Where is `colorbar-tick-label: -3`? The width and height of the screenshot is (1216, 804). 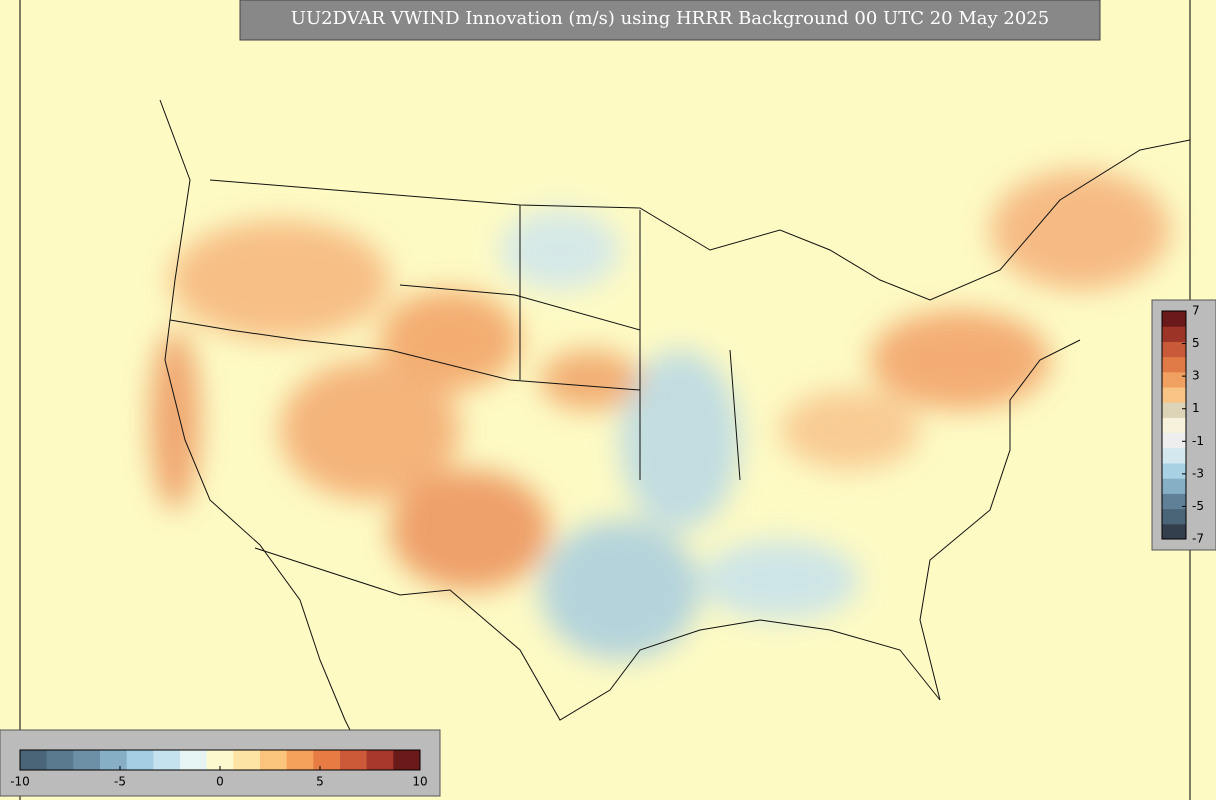
colorbar-tick-label: -3 is located at coordinates (1198, 473).